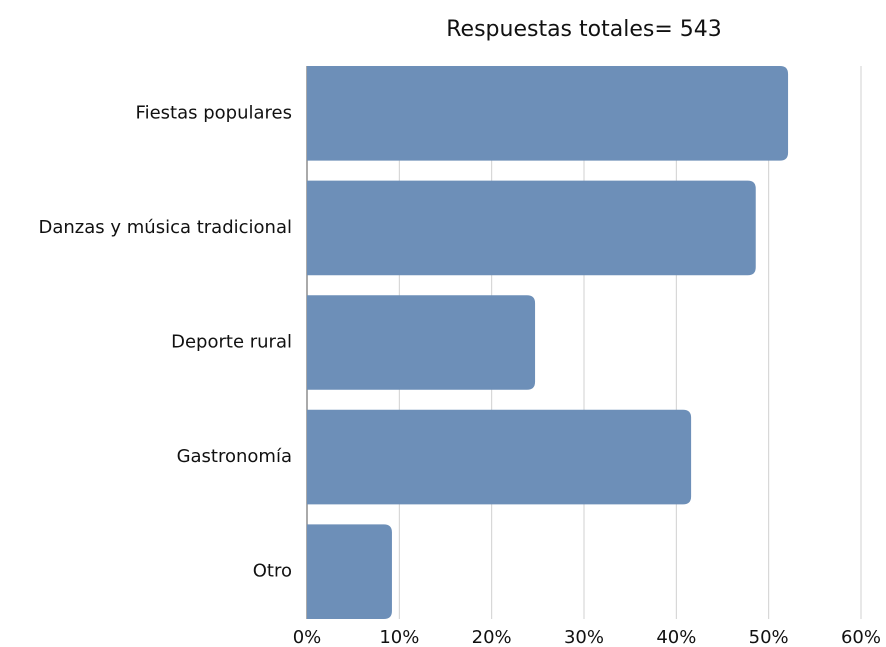 This screenshot has height=647, width=886. What do you see at coordinates (861, 637) in the screenshot?
I see `x-tick-label: 60%` at bounding box center [861, 637].